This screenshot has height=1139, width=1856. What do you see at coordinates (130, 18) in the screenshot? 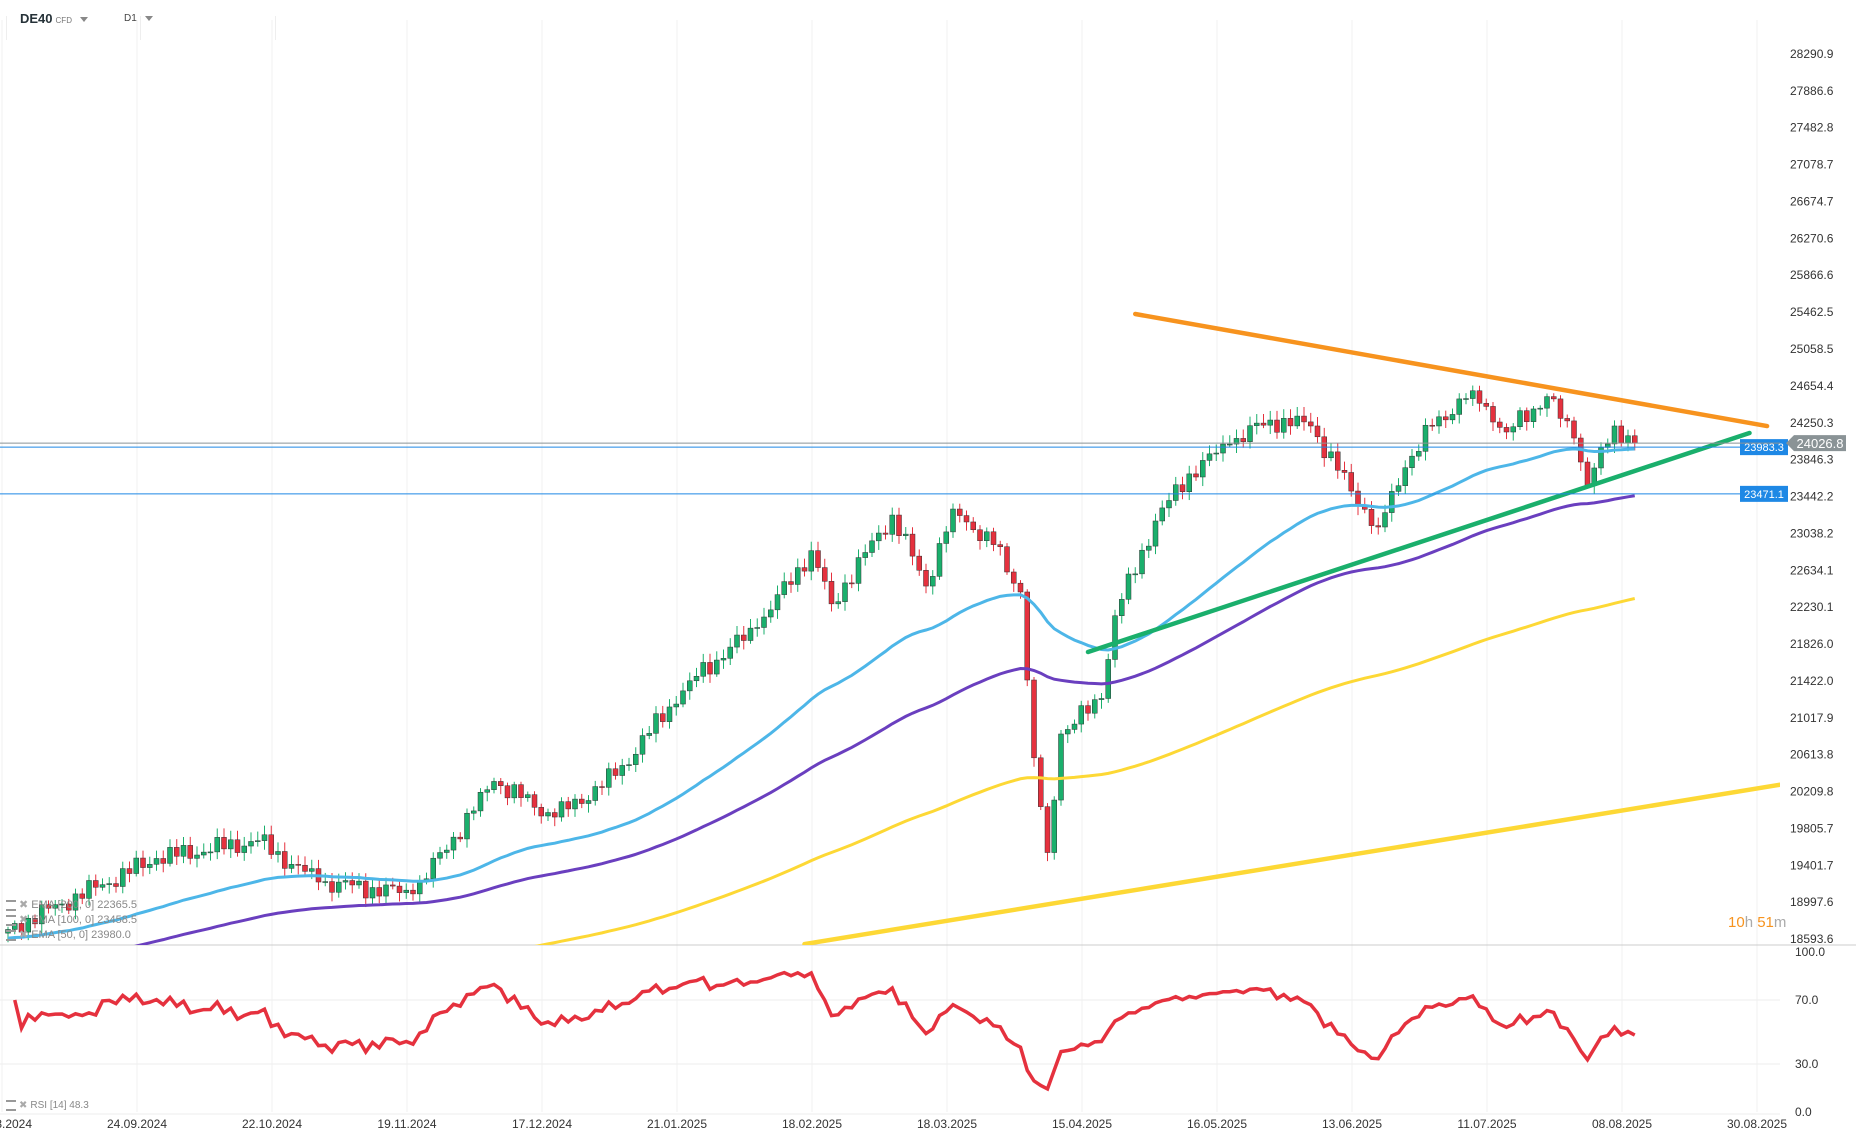
I see `timeframe-label: D1` at bounding box center [130, 18].